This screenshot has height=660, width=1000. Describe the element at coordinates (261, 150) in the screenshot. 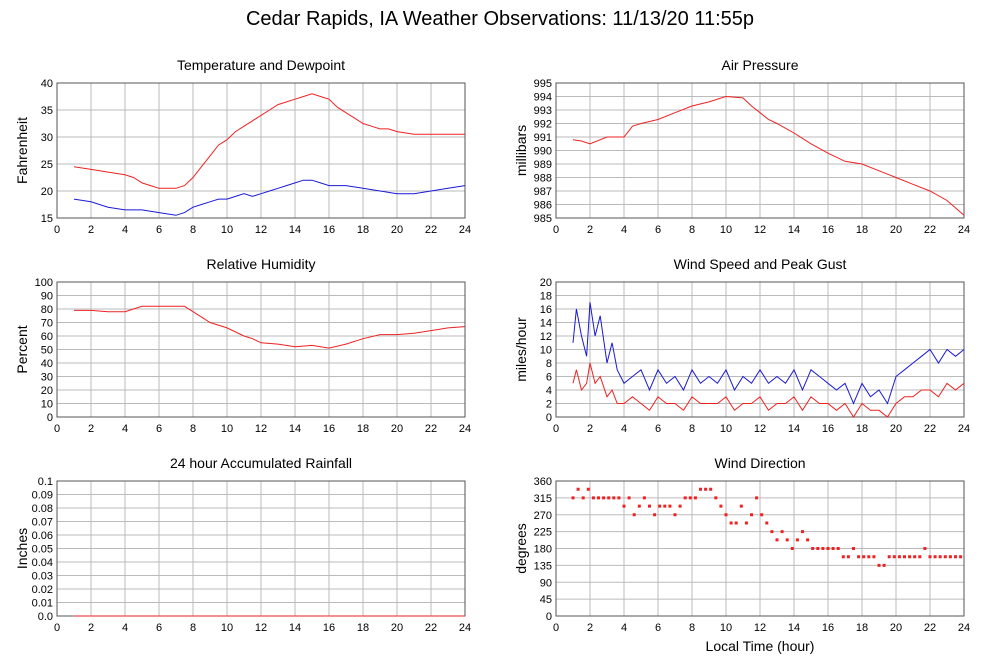

I see `plot-frame` at that location.